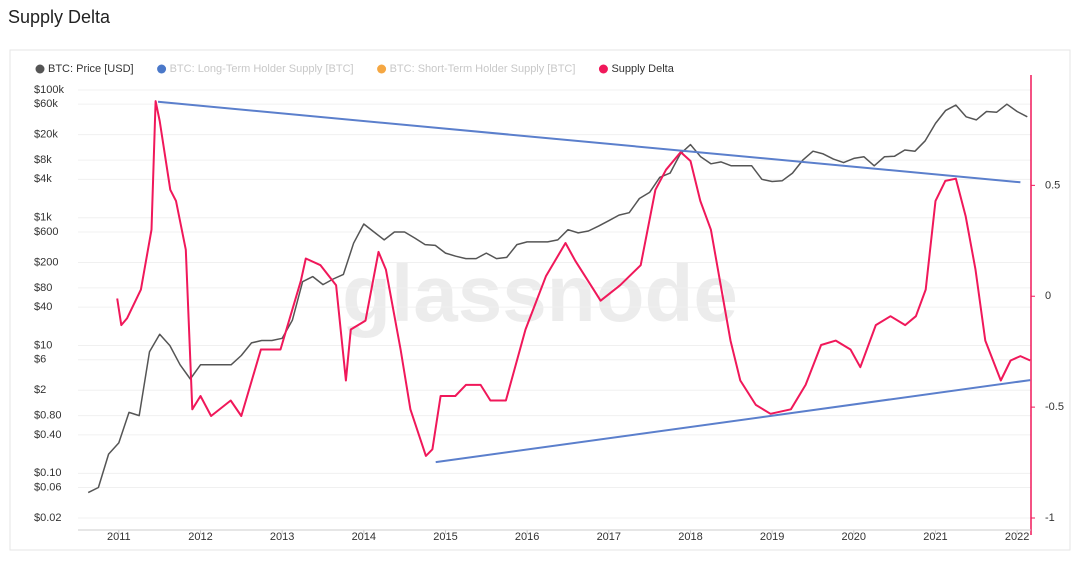 This screenshot has height=561, width=1074. I want to click on y-tick-label: $0.80, so click(48, 416).